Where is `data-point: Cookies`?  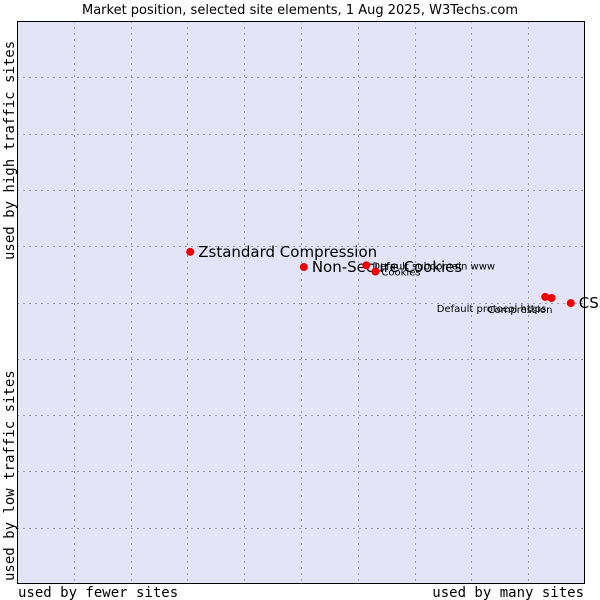
data-point: Cookies is located at coordinates (396, 273).